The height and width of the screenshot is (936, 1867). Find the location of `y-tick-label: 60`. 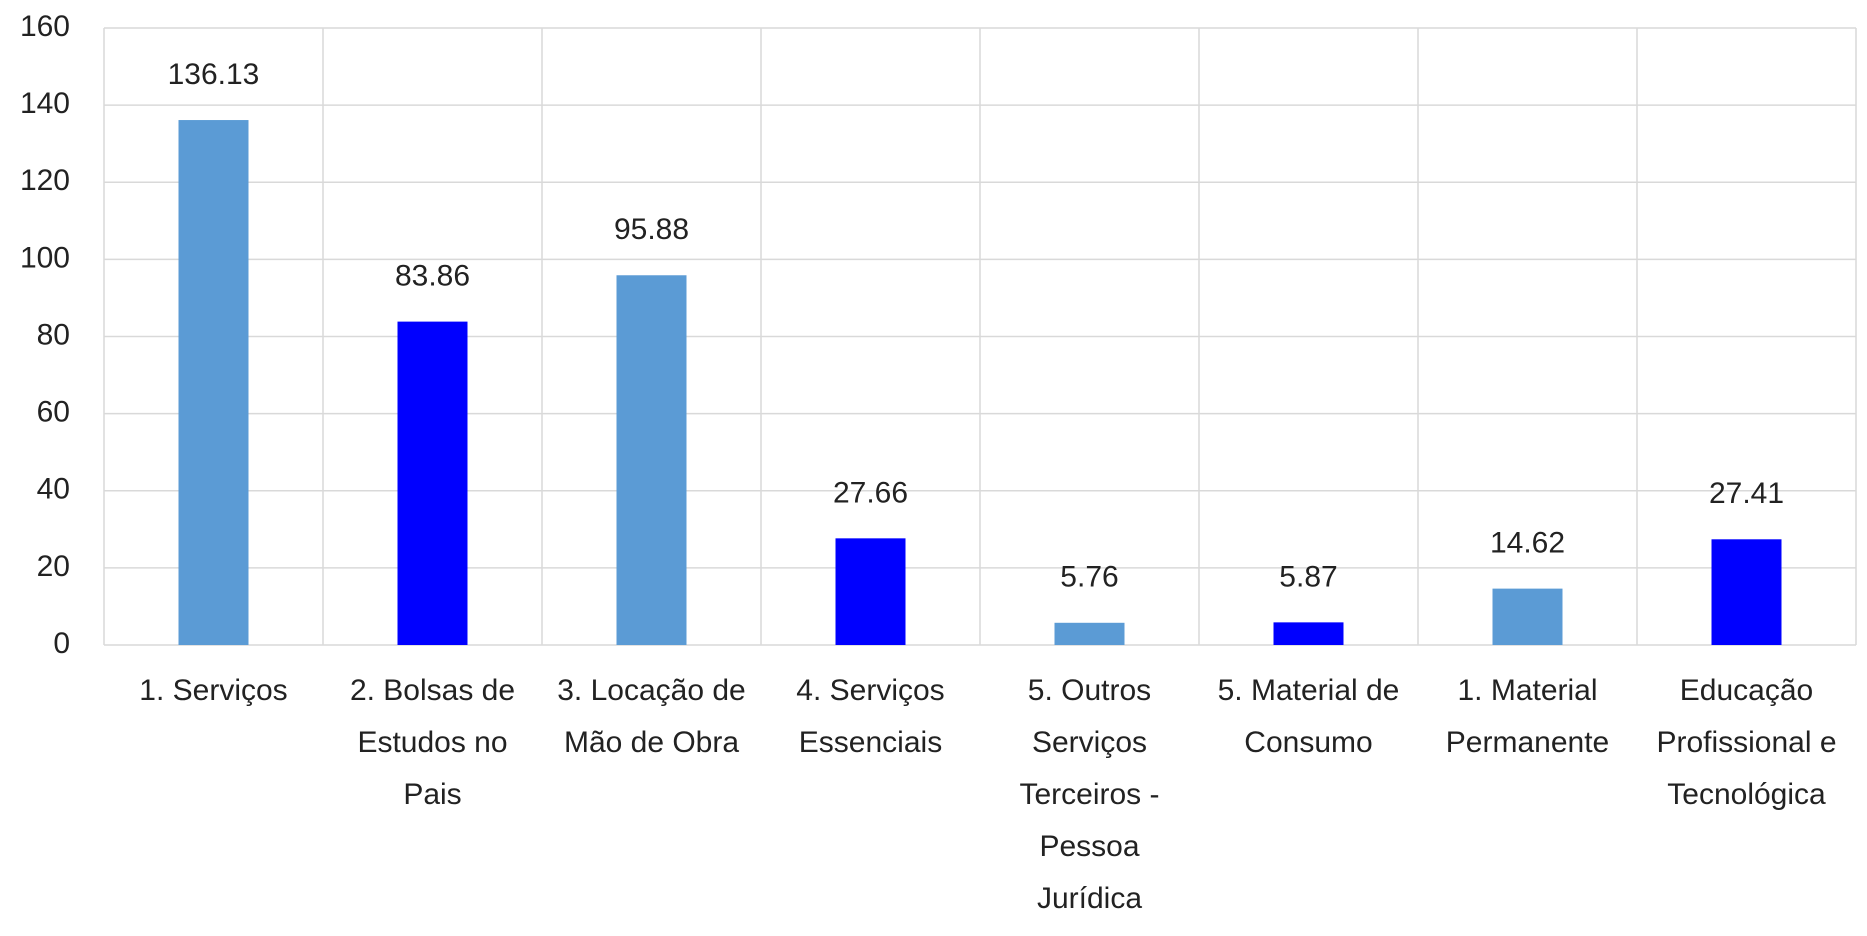

y-tick-label: 60 is located at coordinates (53, 412).